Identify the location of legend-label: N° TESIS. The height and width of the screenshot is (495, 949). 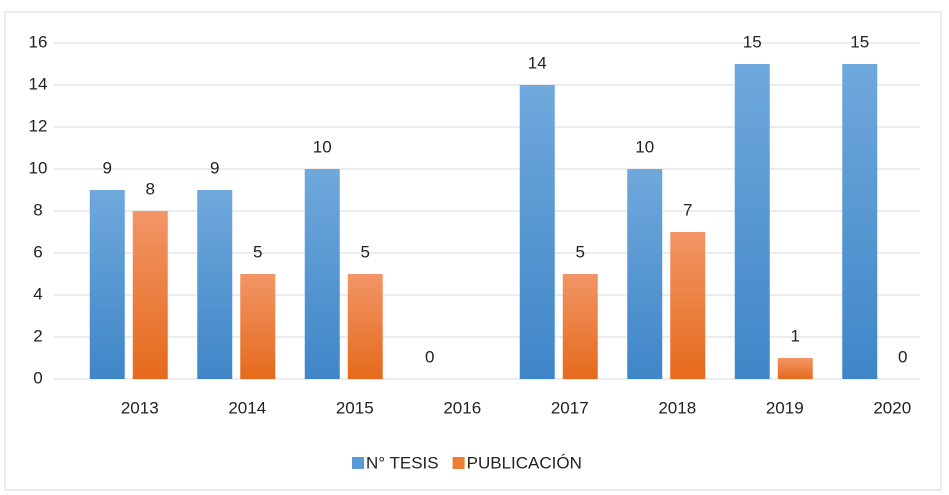
(402, 462).